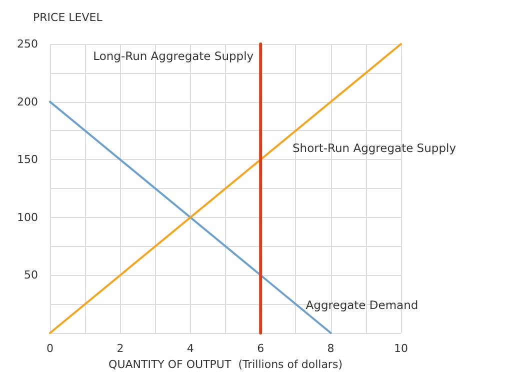 This screenshot has height=387, width=513. I want to click on x-tick-label: 4, so click(190, 348).